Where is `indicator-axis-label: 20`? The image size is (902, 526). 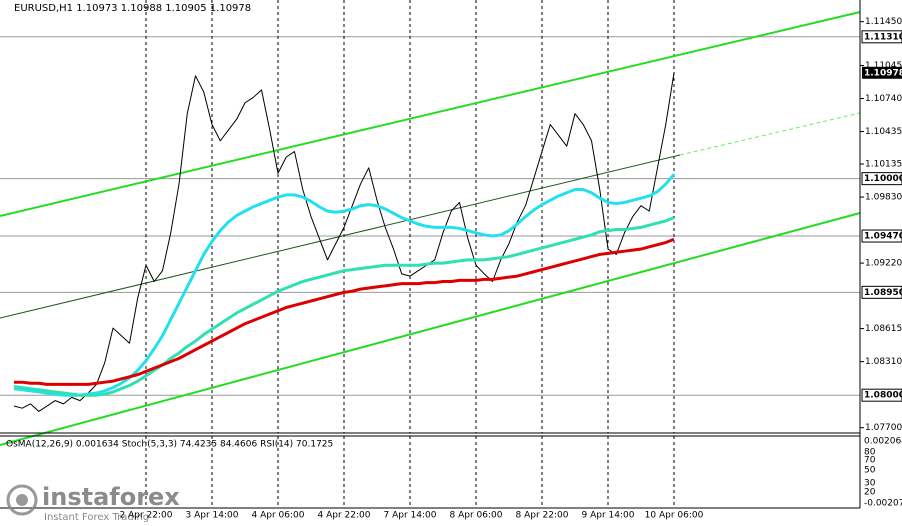
indicator-axis-label: 20 is located at coordinates (870, 493).